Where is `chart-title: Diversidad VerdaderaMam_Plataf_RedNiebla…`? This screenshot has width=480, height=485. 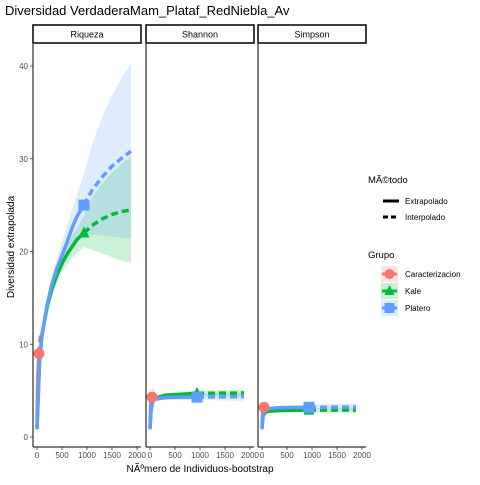
chart-title: Diversidad VerdaderaMam_Plataf_RedNiebla… is located at coordinates (147, 10).